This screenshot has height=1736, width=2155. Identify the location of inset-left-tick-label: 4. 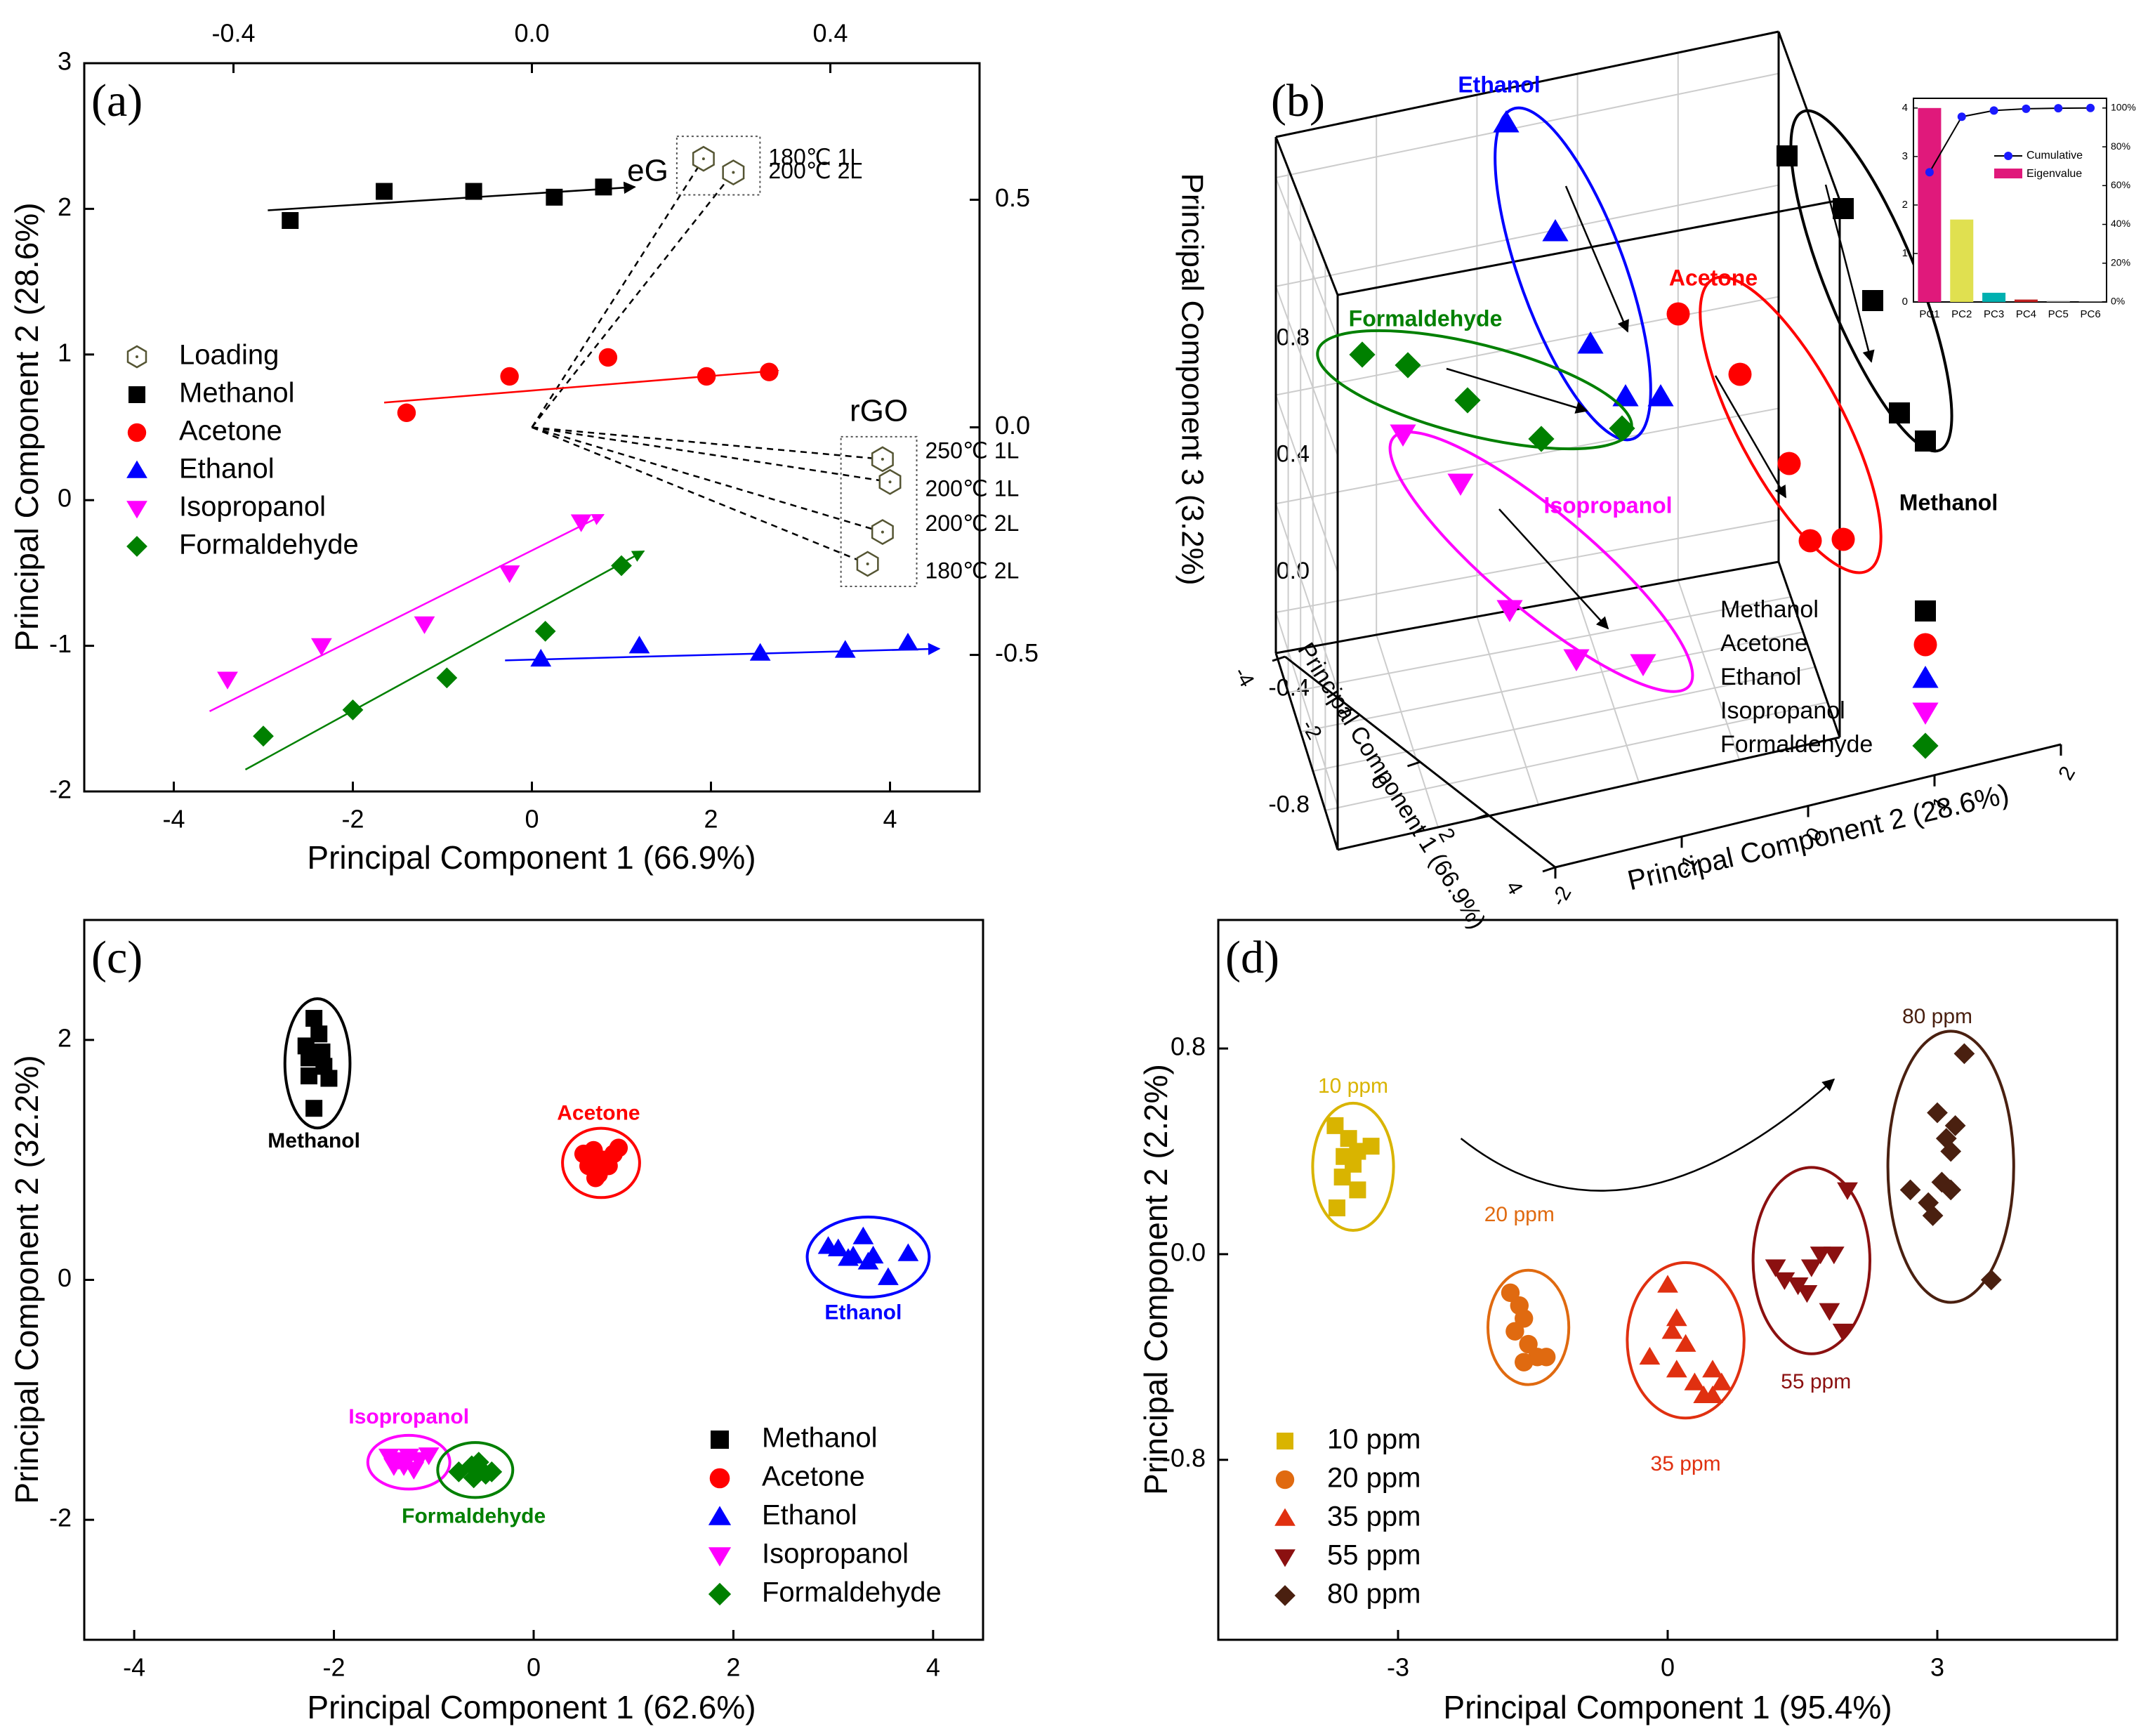
(1905, 108).